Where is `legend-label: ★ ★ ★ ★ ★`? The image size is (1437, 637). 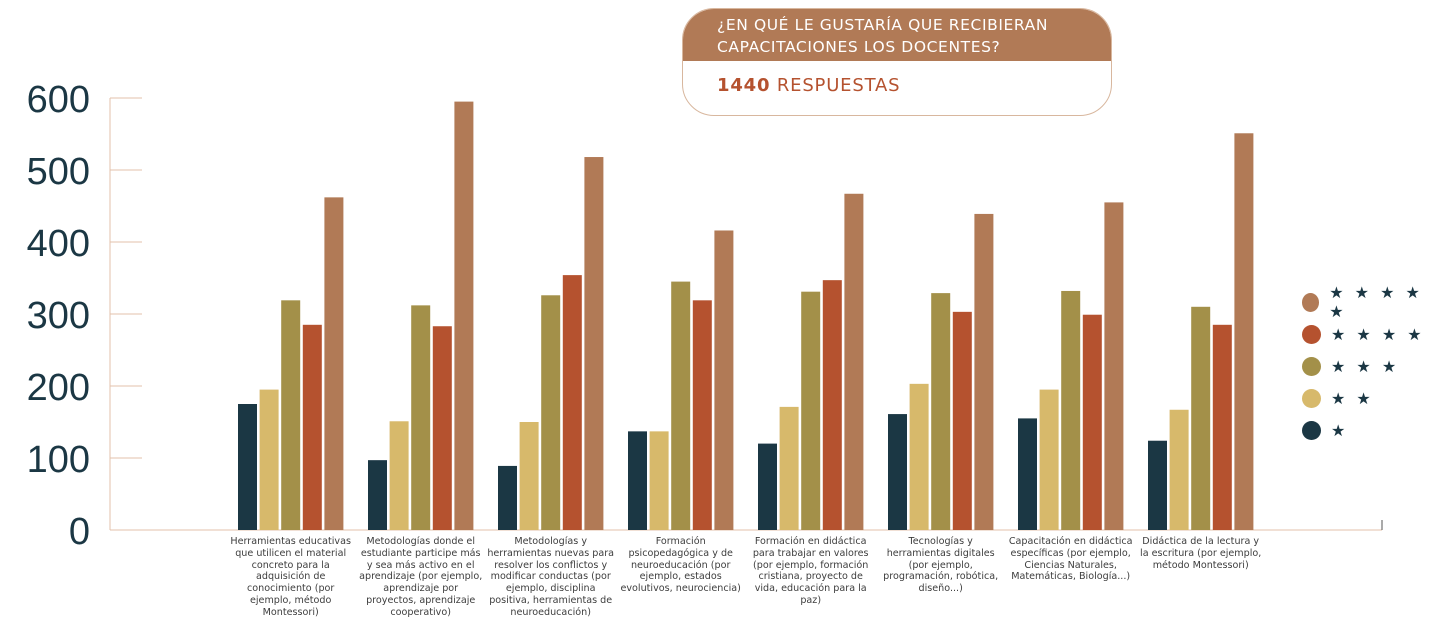
legend-label: ★ ★ ★ ★ ★ is located at coordinates (1376, 302).